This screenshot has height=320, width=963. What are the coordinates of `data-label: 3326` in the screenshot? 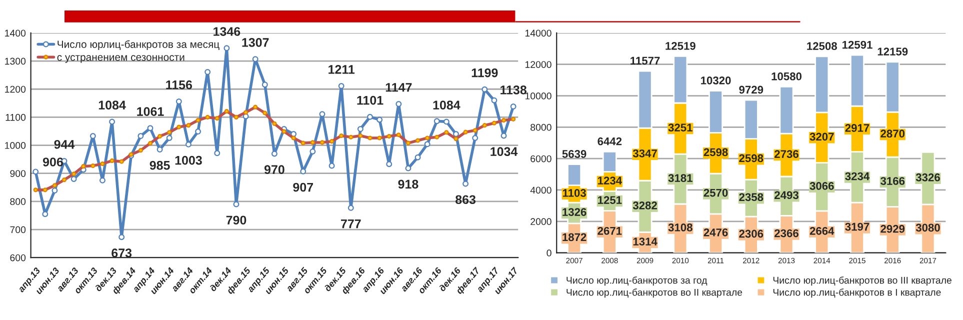 It's located at (928, 177).